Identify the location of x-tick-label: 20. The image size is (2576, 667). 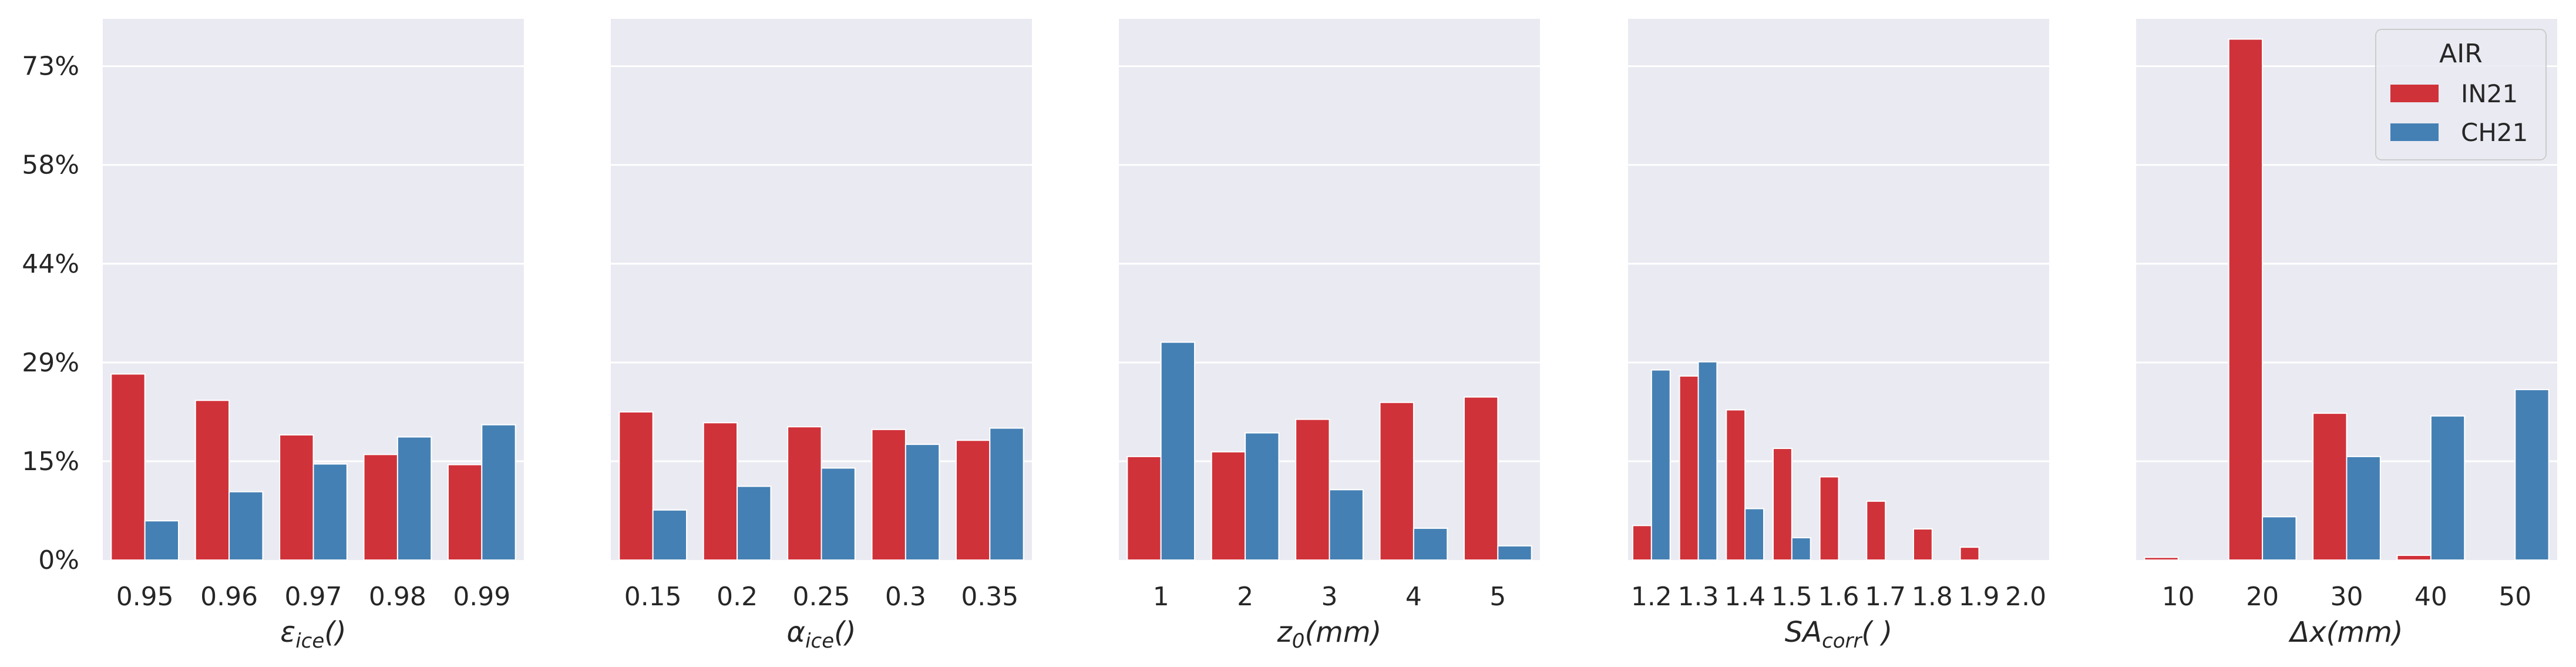
(2262, 597).